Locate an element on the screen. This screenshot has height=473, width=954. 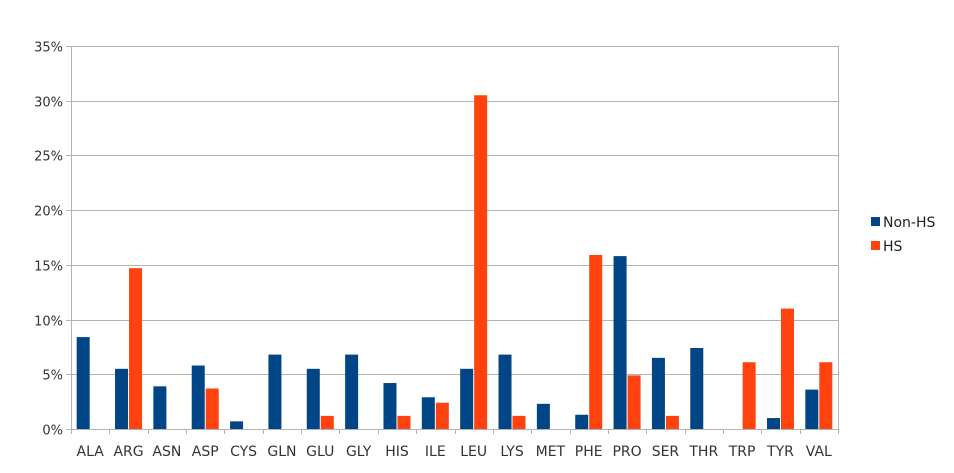
bar-non-hs-glu is located at coordinates (313, 398).